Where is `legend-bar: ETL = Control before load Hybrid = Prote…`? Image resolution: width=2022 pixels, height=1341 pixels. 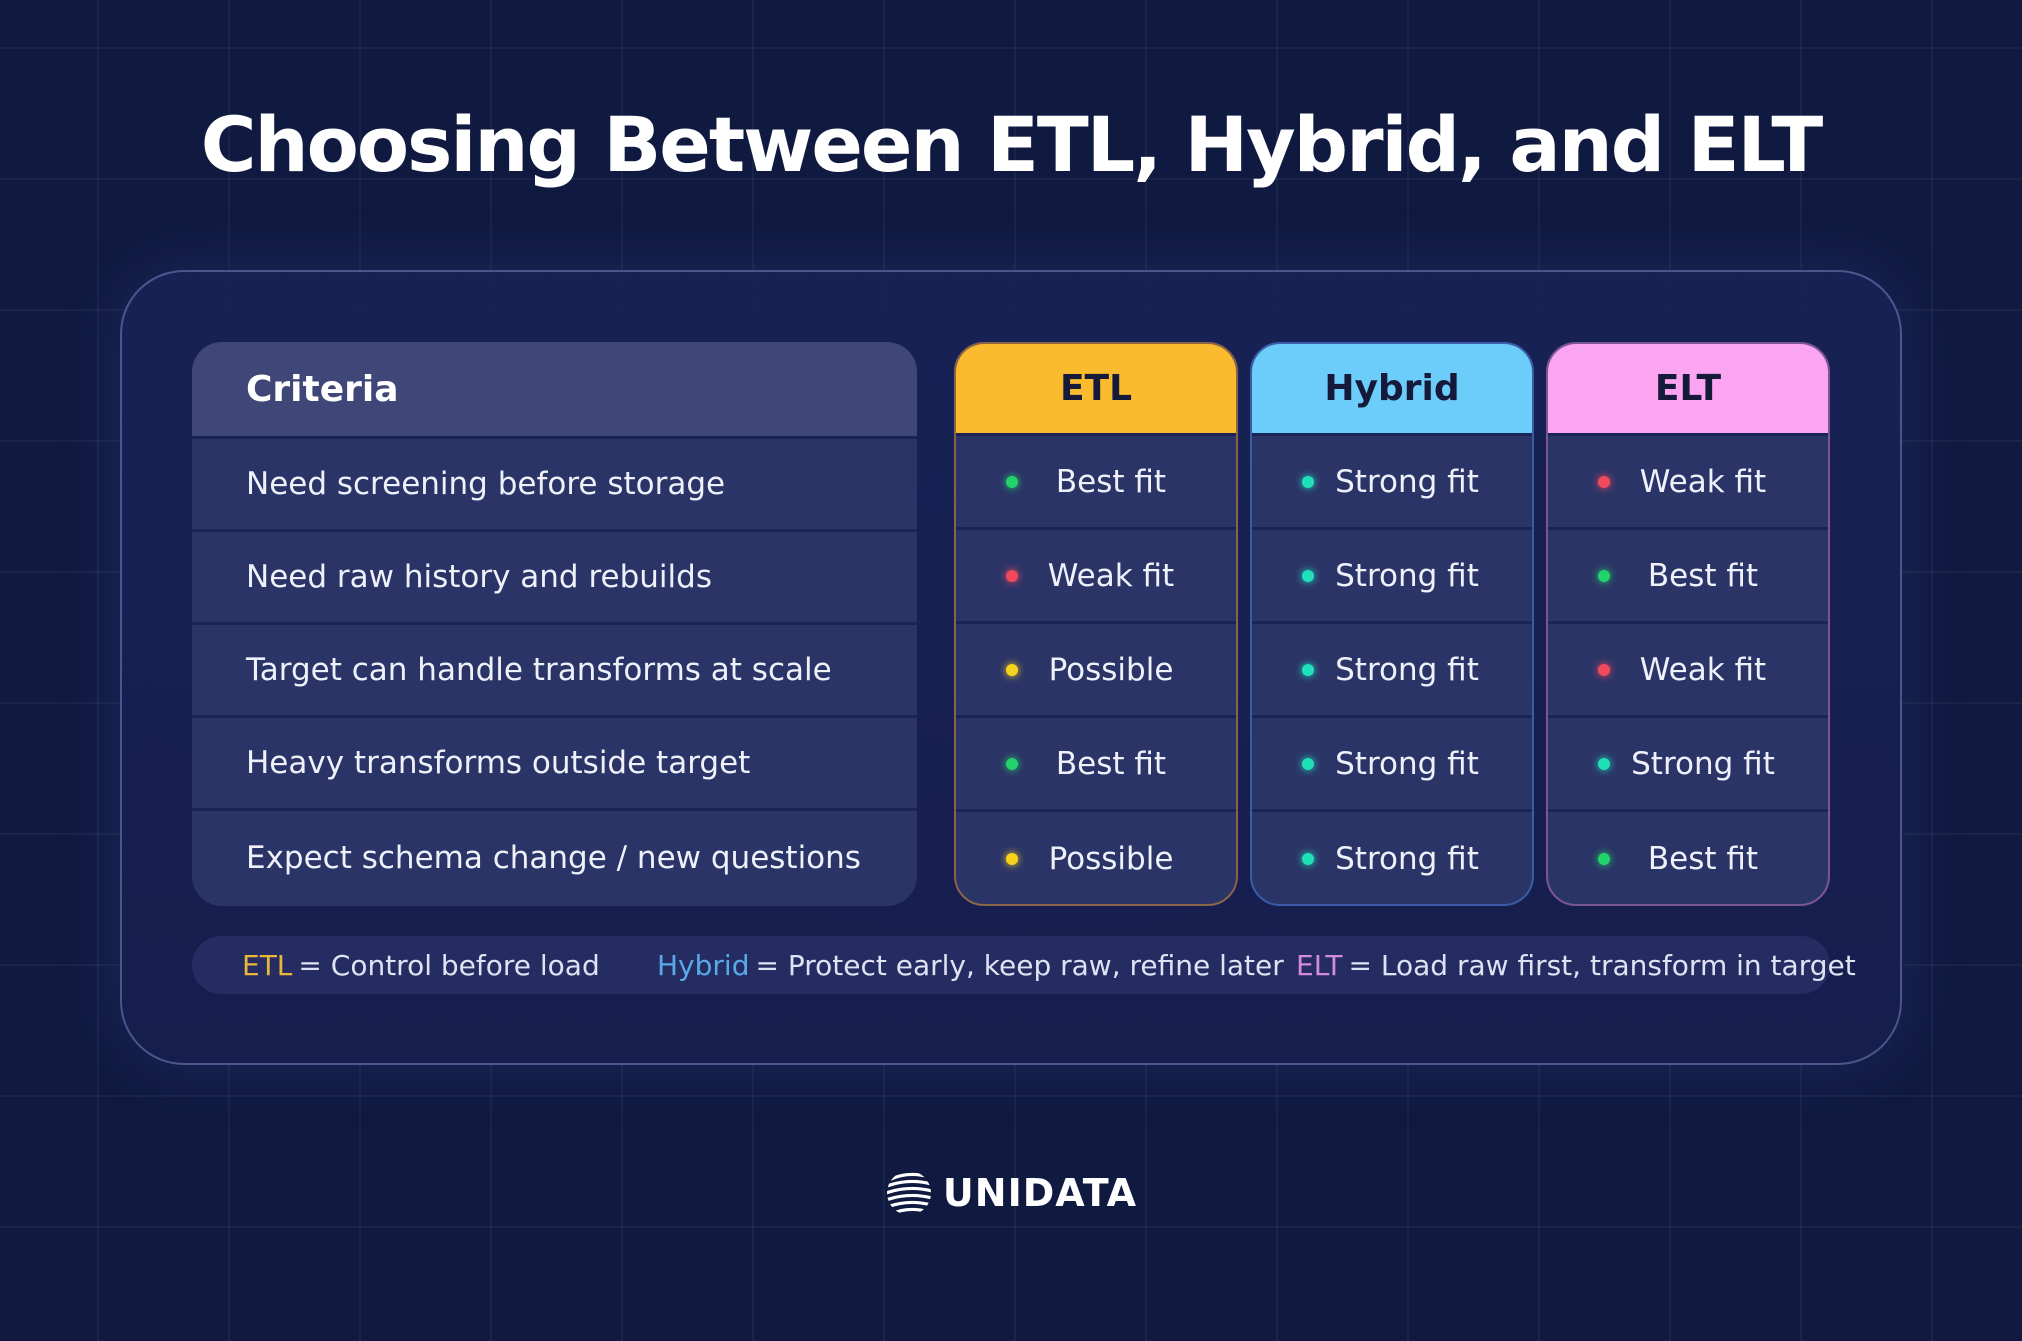
legend-bar: ETL = Control before load Hybrid = Prote… is located at coordinates (1024, 965).